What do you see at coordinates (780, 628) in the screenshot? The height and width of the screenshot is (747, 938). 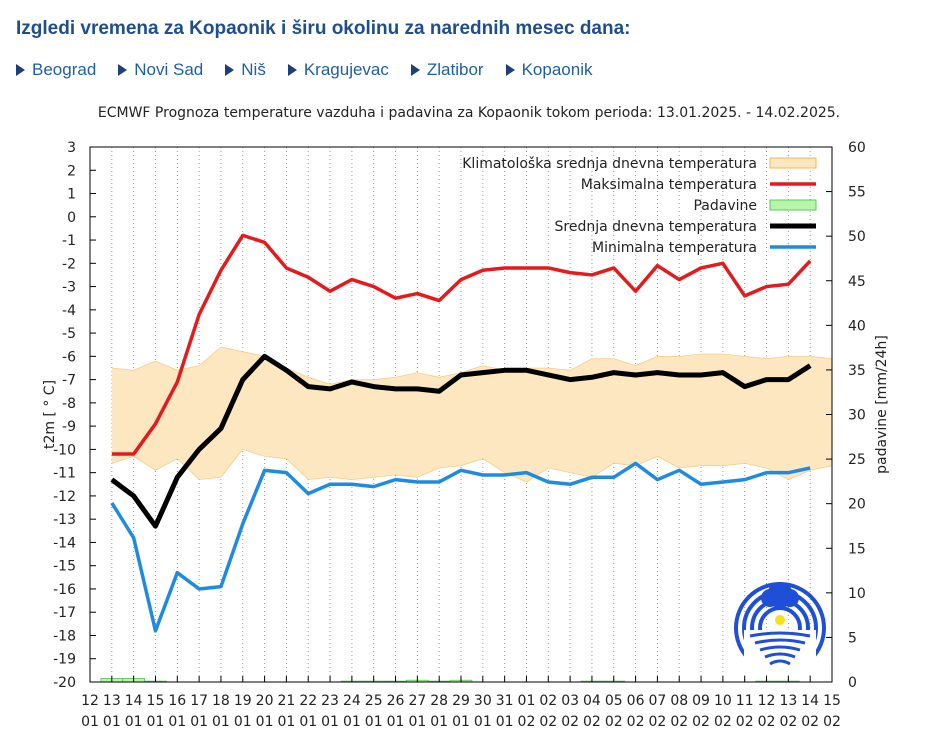 I see `rhmz-logo` at bounding box center [780, 628].